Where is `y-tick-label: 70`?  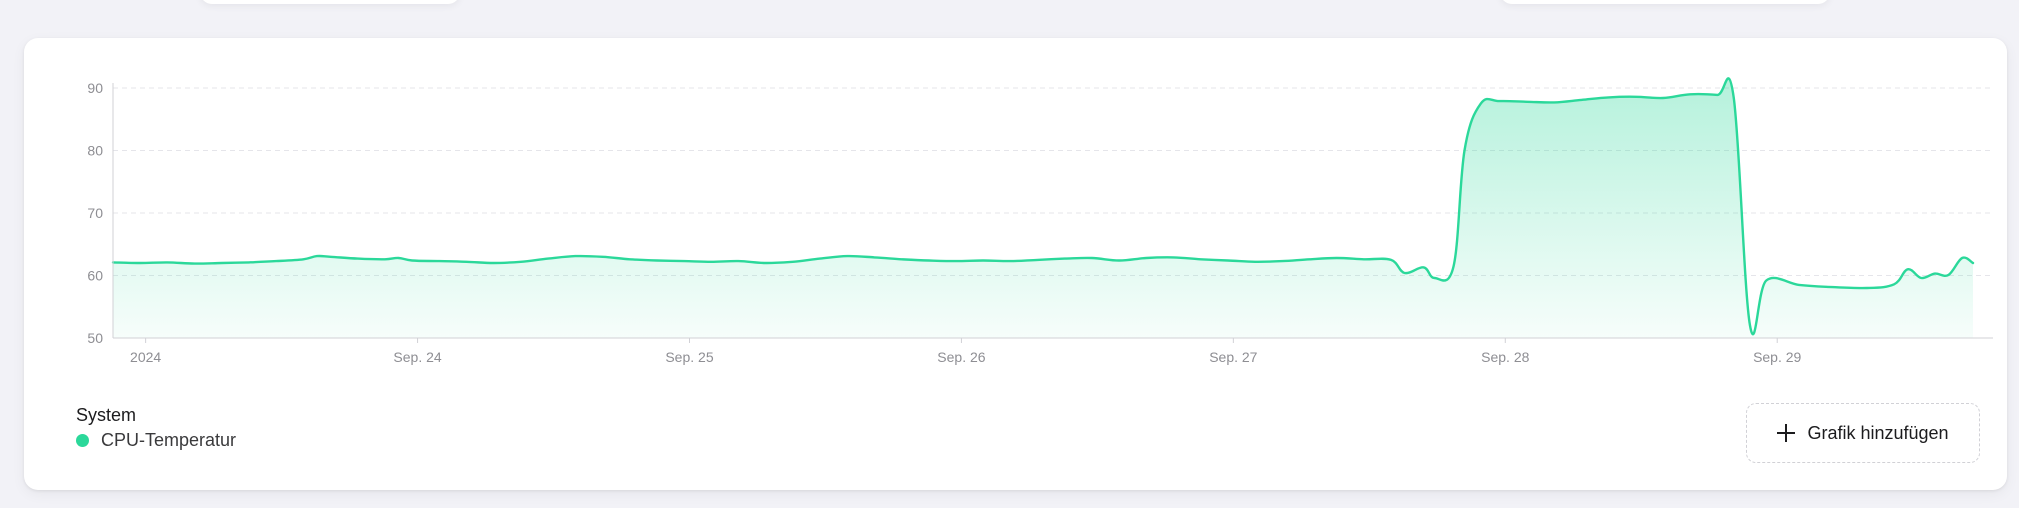 y-tick-label: 70 is located at coordinates (95, 213).